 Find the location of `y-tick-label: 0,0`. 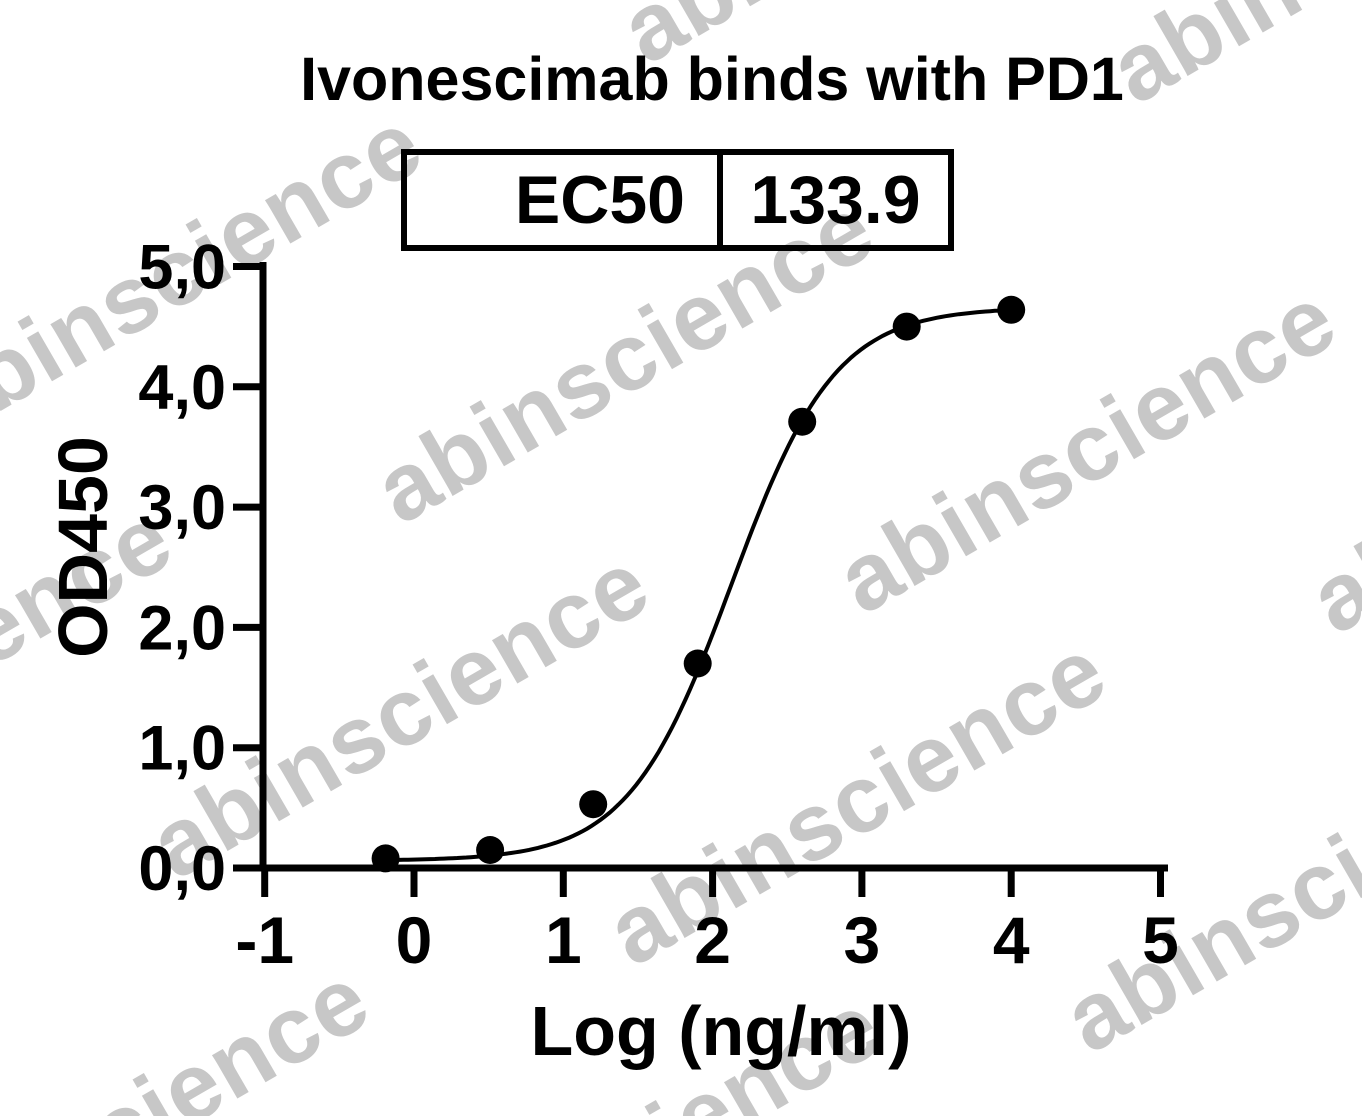

y-tick-label: 0,0 is located at coordinates (182, 869).